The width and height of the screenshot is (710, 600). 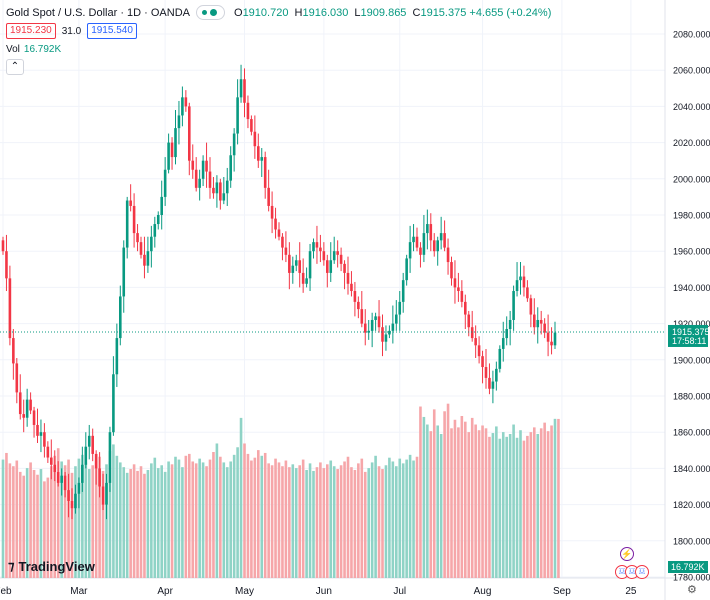 What do you see at coordinates (691, 332) in the screenshot?
I see `last-price-text: 1915.375` at bounding box center [691, 332].